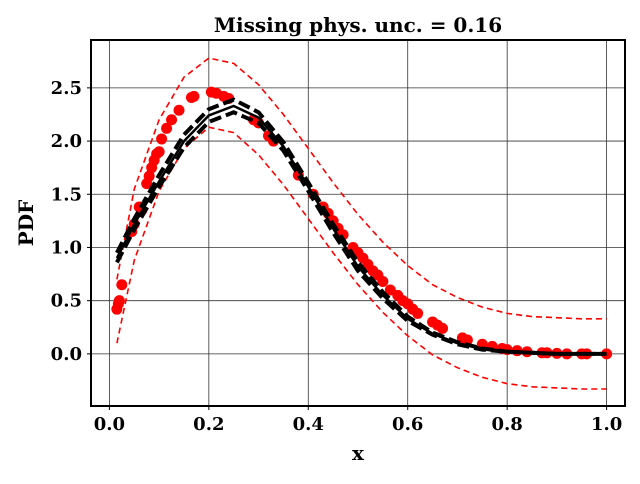  Describe the element at coordinates (26, 223) in the screenshot. I see `y-axis-label: PDF` at that location.